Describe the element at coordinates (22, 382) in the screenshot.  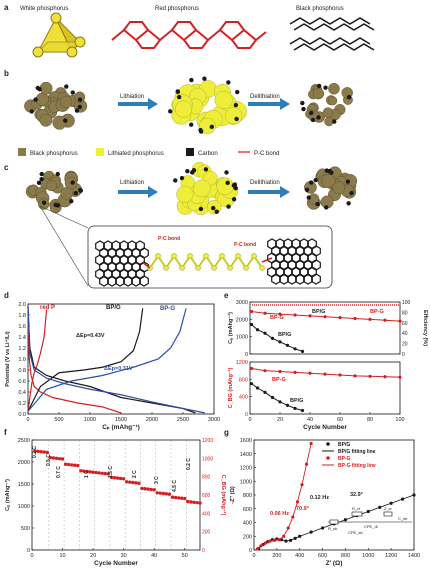
I see `y-tick-label: 0.6` at that location.